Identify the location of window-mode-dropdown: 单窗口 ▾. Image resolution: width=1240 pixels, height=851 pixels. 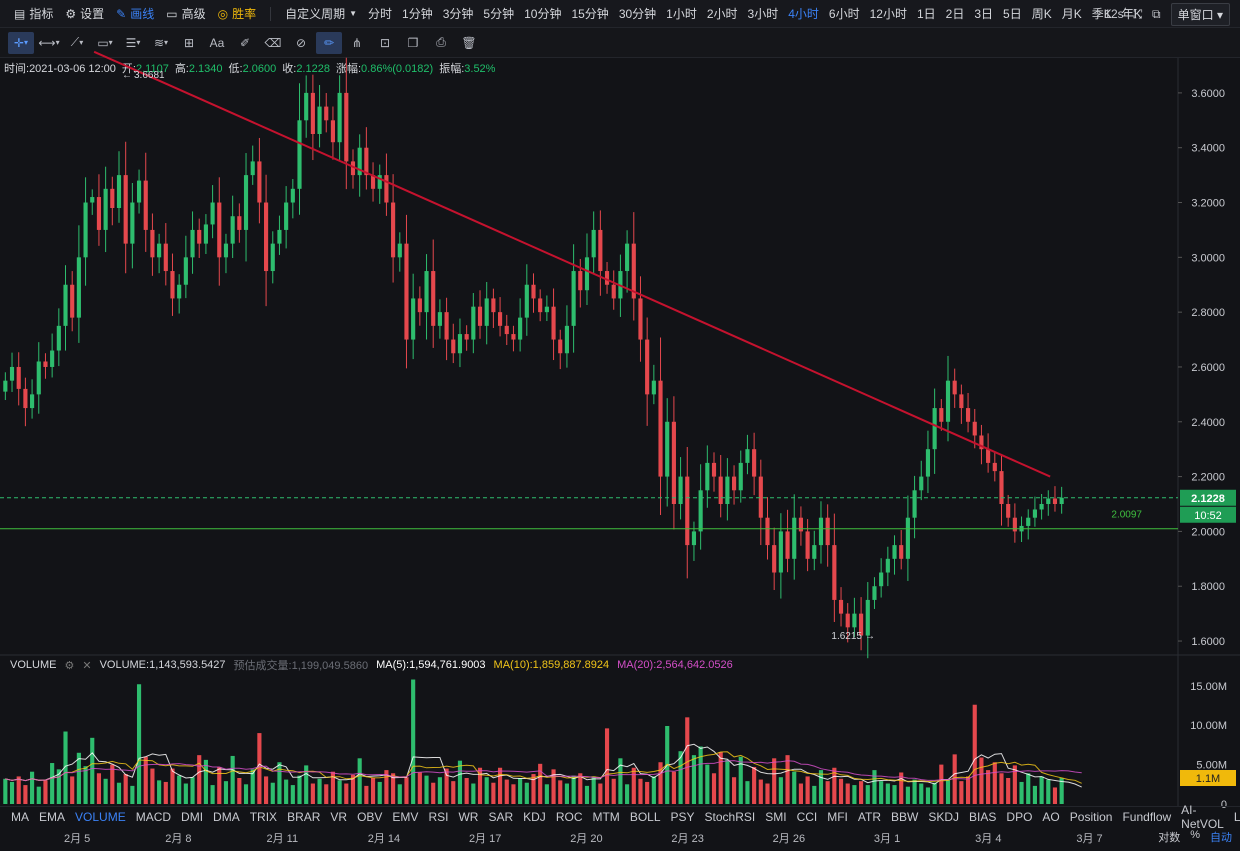
(1200, 14).